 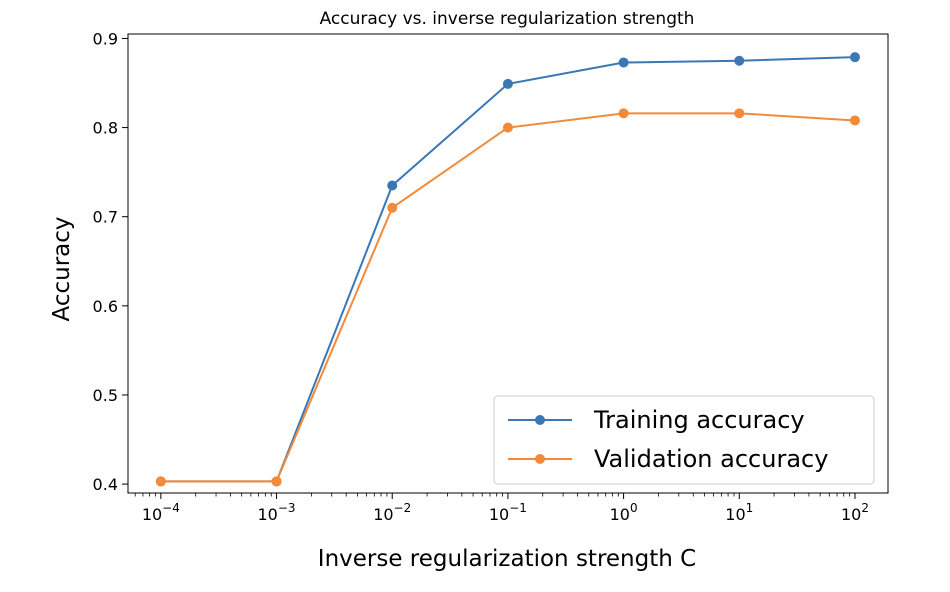 I want to click on x-tick-label: 10⁻¹, so click(x=508, y=512).